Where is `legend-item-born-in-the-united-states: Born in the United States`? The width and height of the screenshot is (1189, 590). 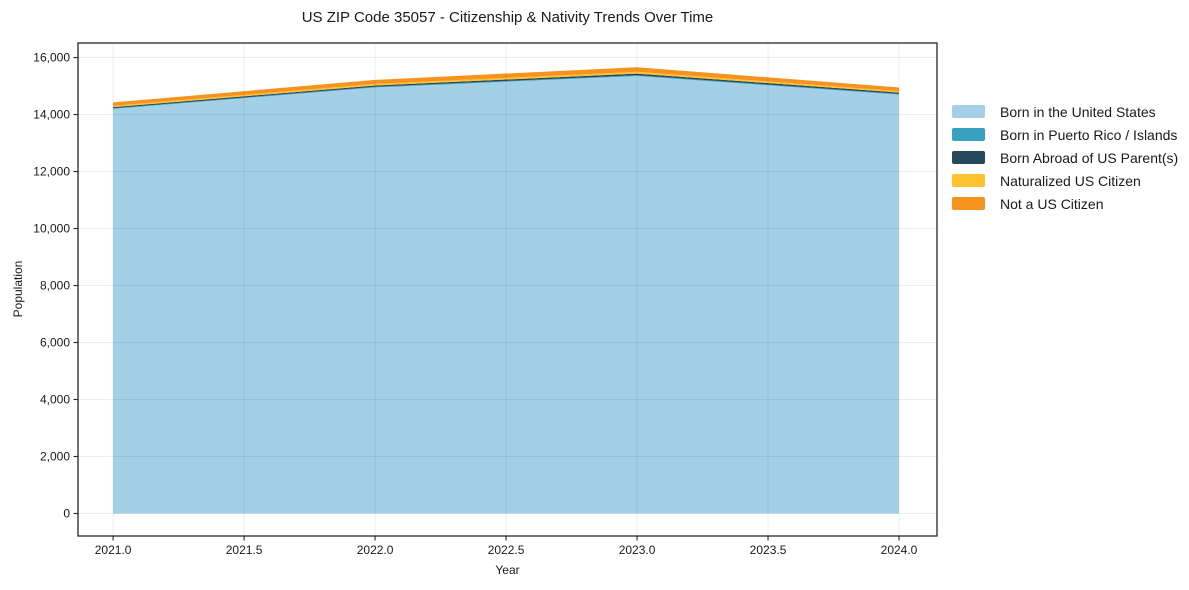 legend-item-born-in-the-united-states: Born in the United States is located at coordinates (1065, 111).